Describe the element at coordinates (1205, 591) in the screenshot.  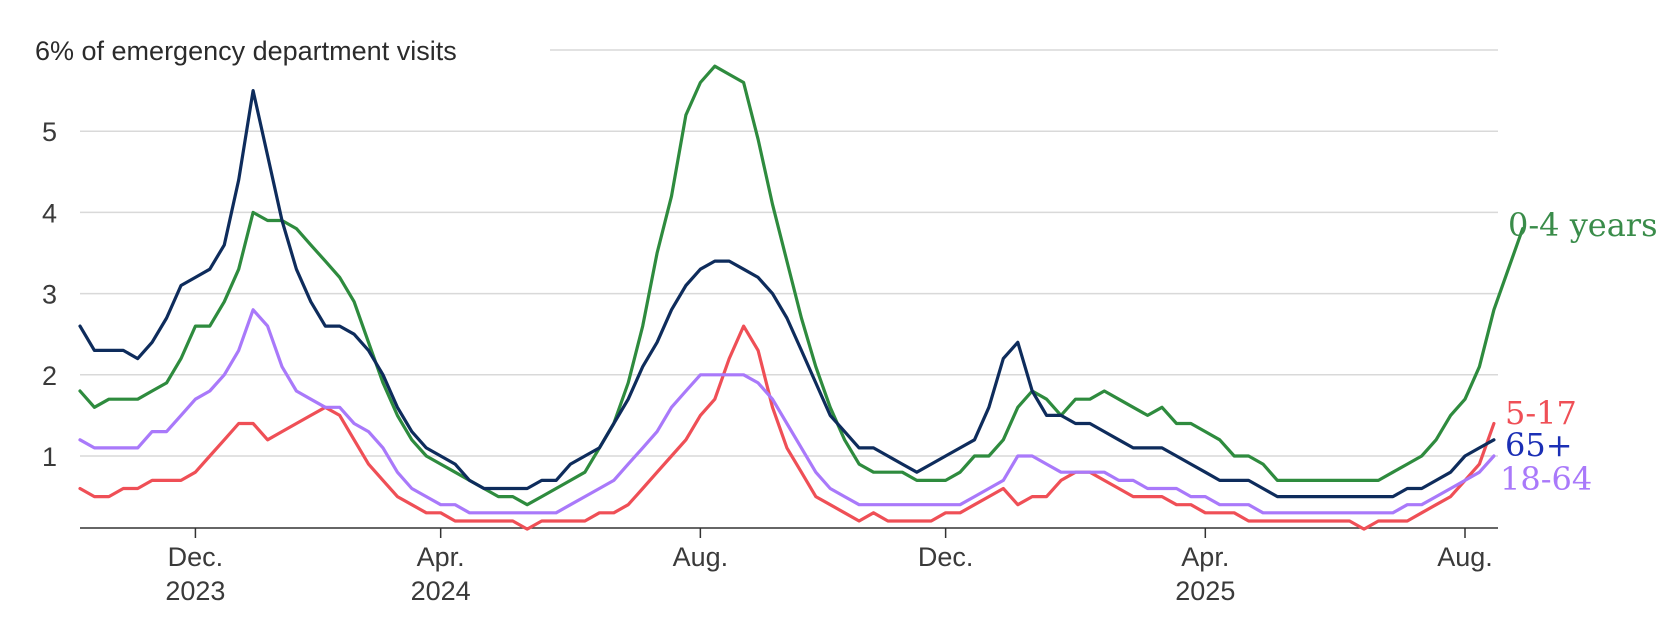
I see `x-tick-year-label: 2025` at that location.